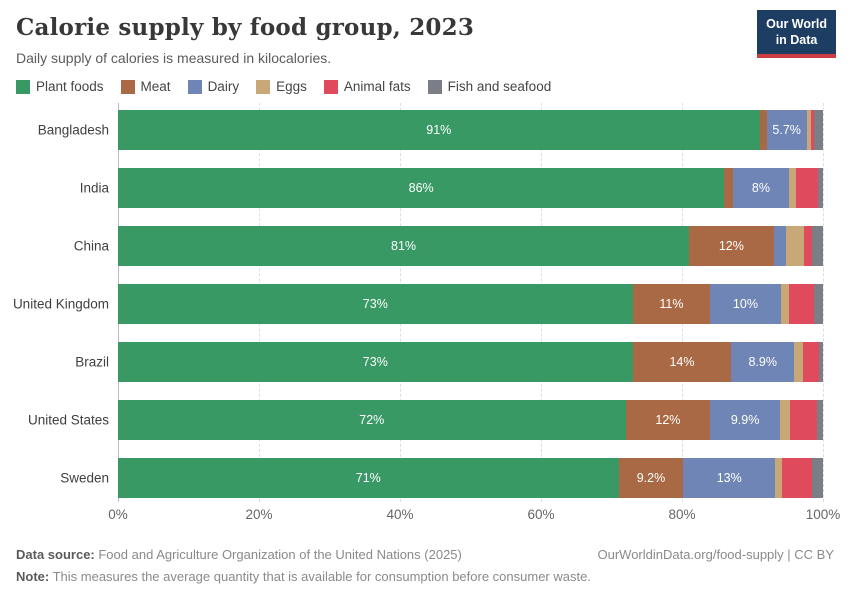 This screenshot has width=850, height=600. I want to click on x-axis-tick-40: 40%, so click(400, 514).